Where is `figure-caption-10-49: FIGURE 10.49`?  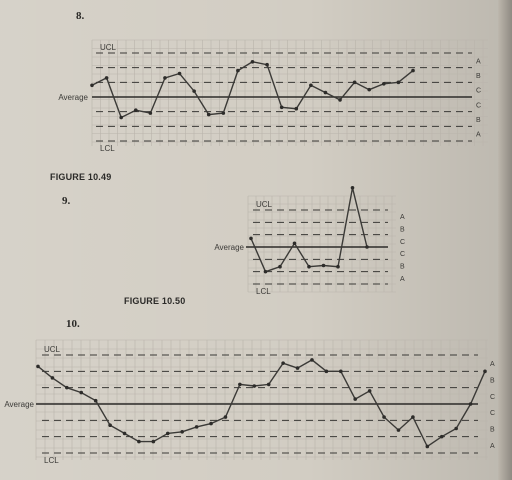
figure-caption-10-49: FIGURE 10.49 is located at coordinates (81, 177).